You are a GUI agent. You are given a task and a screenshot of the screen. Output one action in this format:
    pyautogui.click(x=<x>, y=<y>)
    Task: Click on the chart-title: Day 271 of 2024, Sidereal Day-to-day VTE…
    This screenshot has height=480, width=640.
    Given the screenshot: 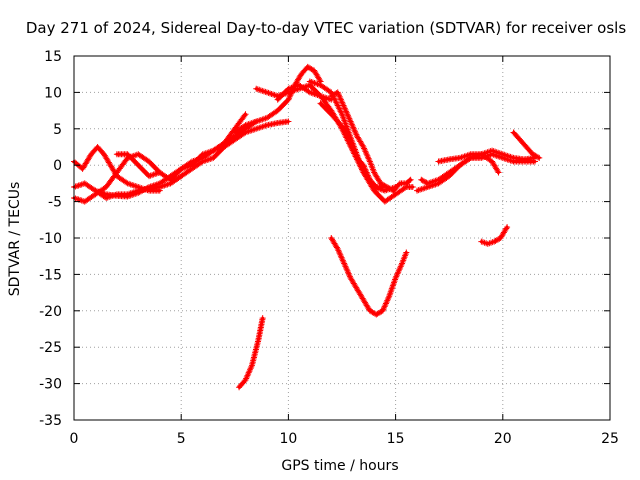 What is the action you would take?
    pyautogui.click(x=326, y=28)
    